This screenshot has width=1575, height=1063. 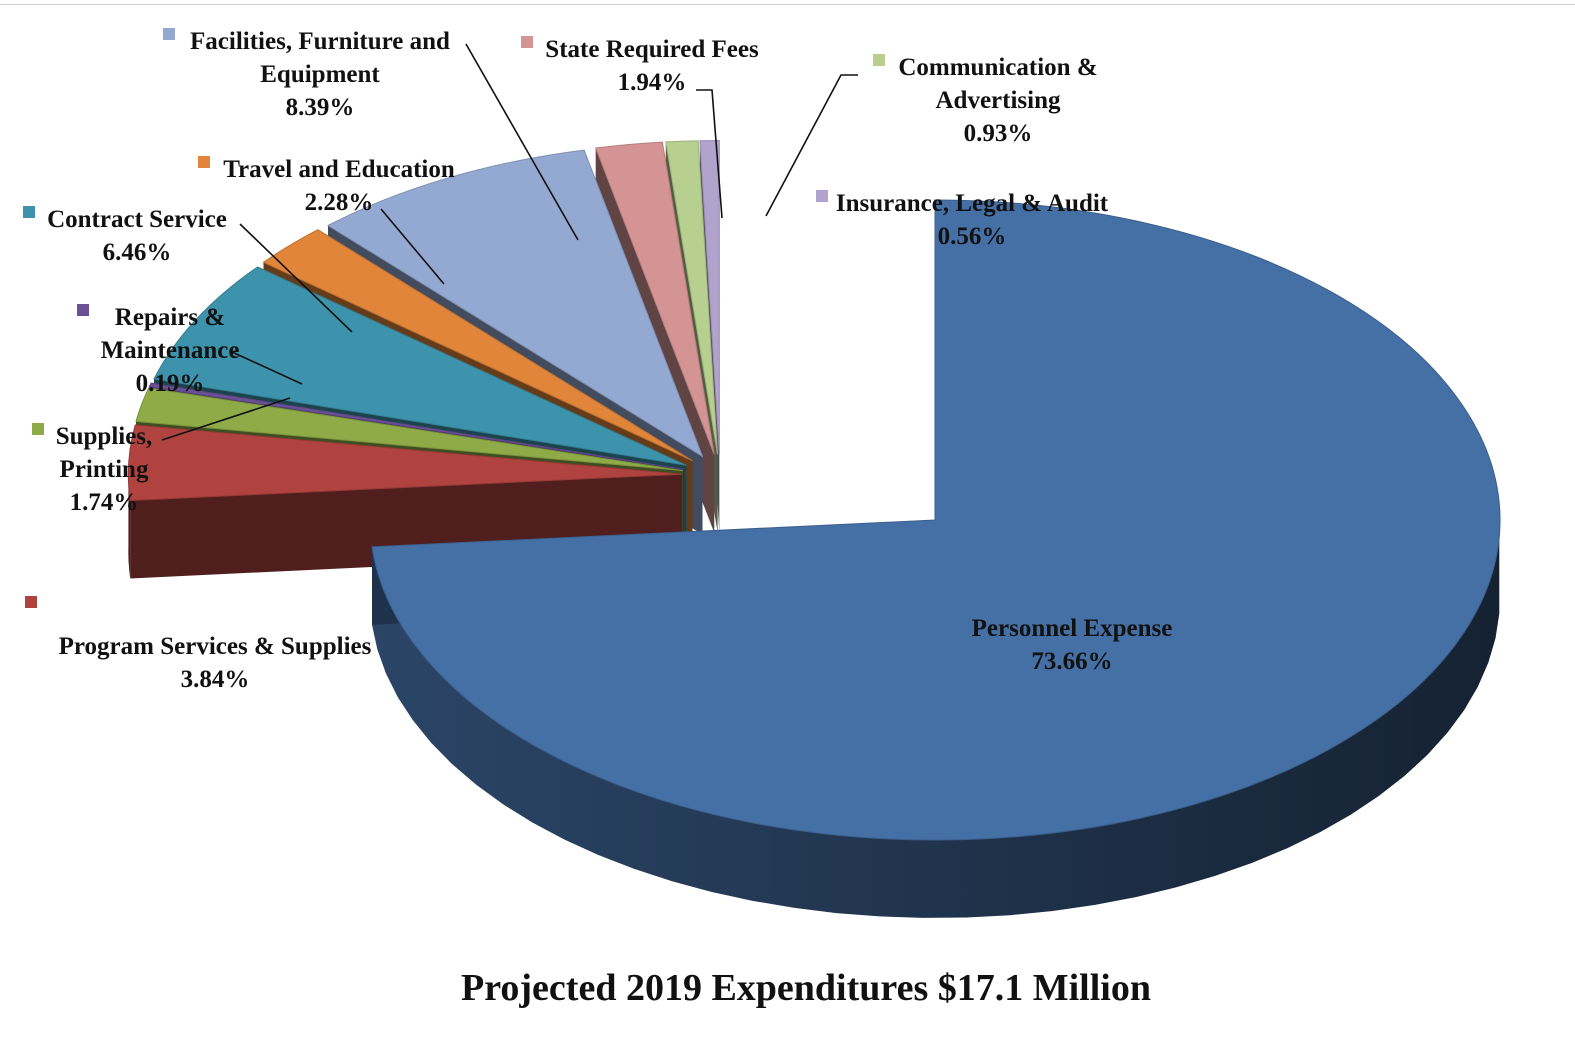 I want to click on label-repairs-maintenance: Repairs & Maintenance 0.19%, so click(x=190, y=350).